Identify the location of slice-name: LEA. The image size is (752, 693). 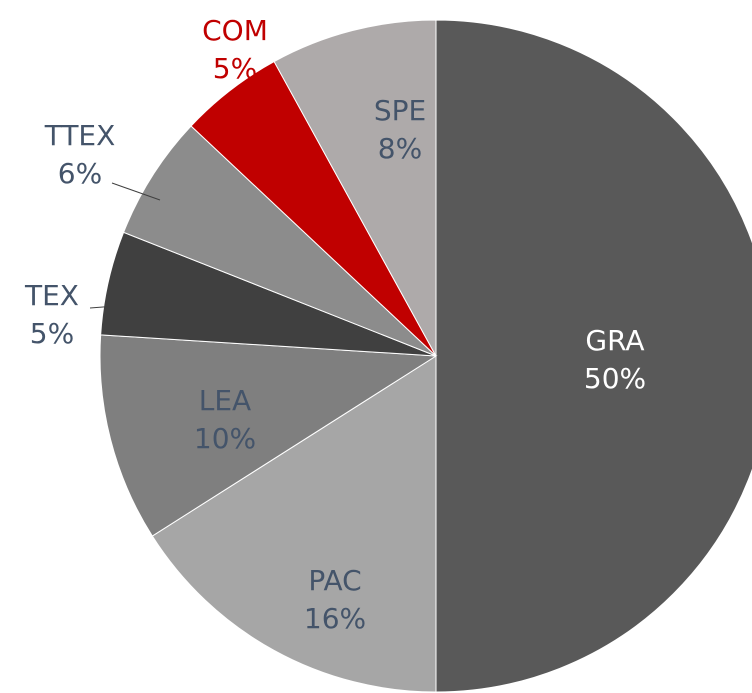
(225, 400).